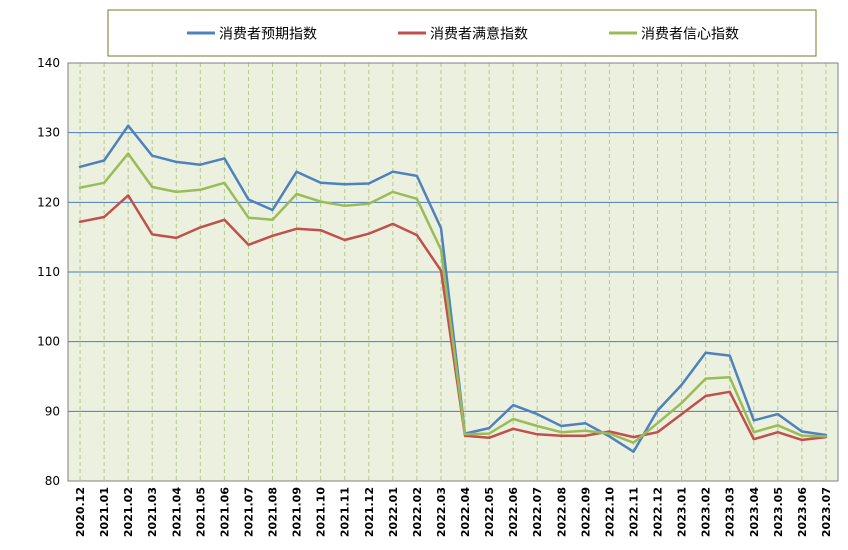  I want to click on x-tick-label: 2021.10, so click(321, 512).